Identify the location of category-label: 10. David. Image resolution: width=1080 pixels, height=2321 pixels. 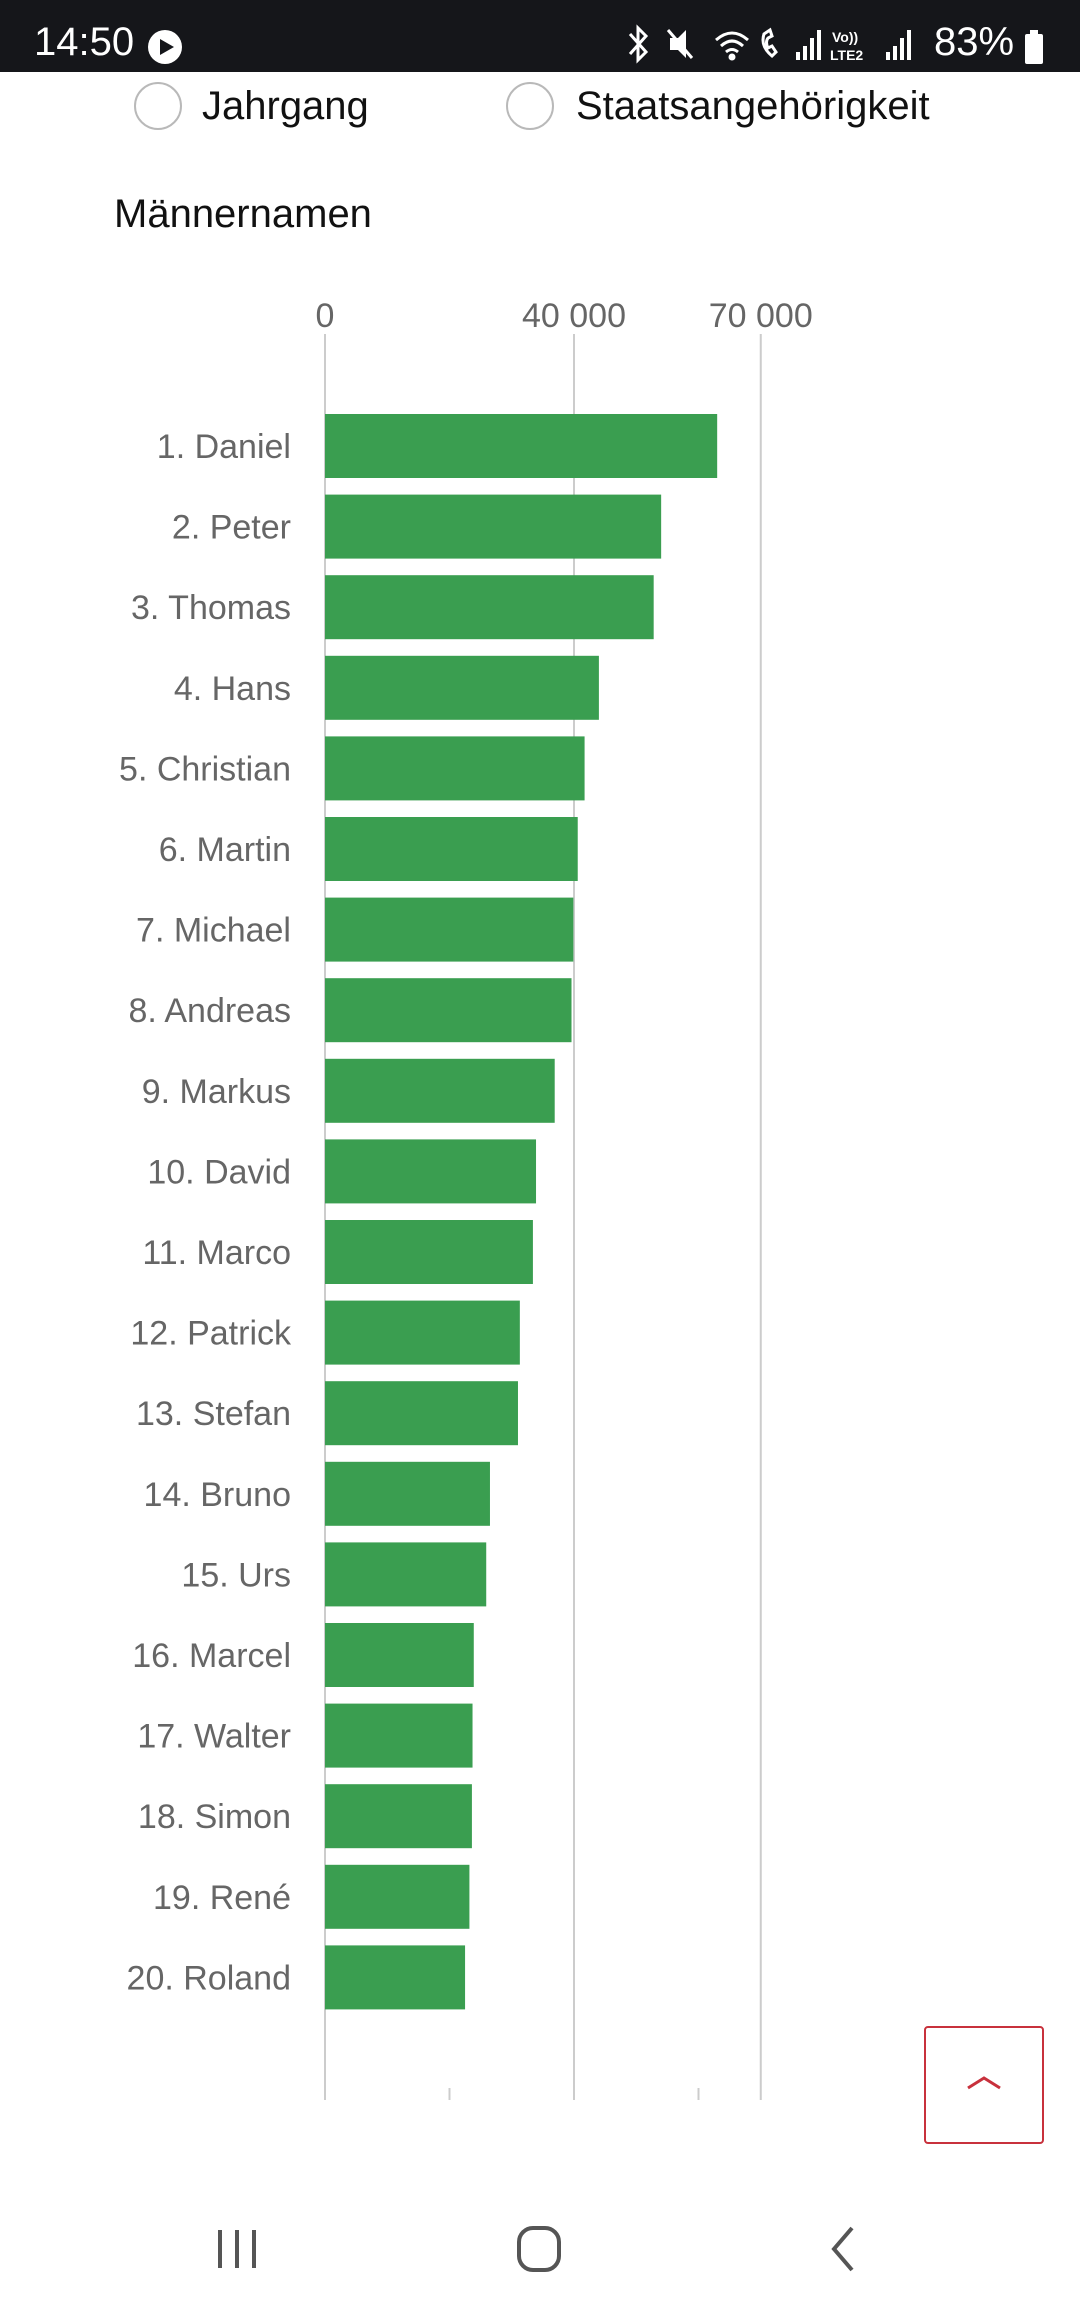
(219, 1172).